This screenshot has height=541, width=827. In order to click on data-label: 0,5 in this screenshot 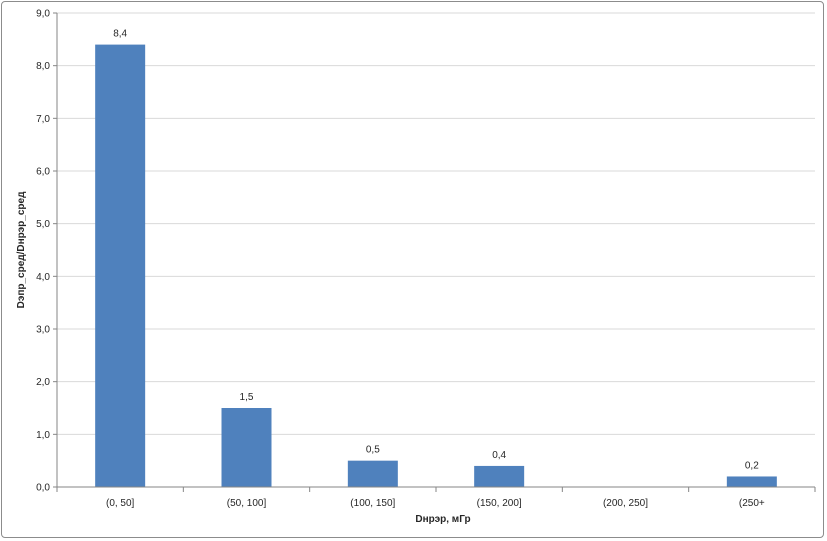, I will do `click(373, 450)`.